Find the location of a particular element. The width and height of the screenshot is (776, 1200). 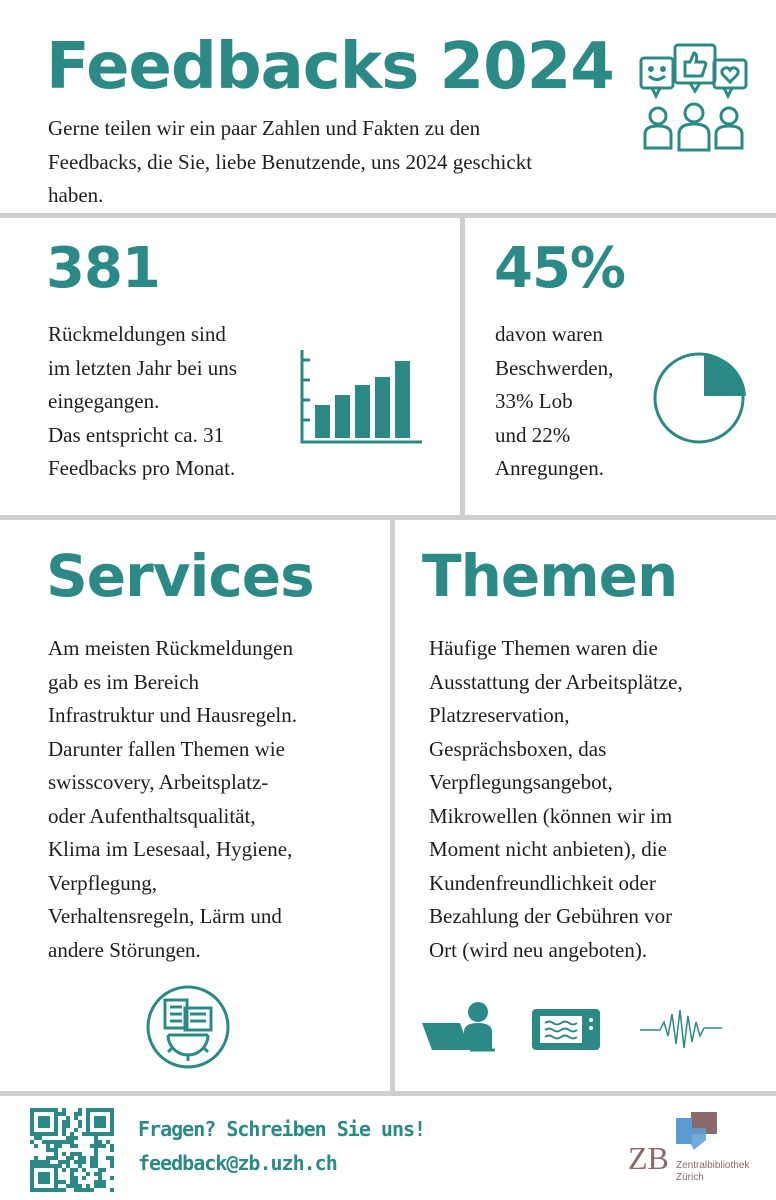

text-line: oder Aufenthaltsqualität, is located at coordinates (152, 815).